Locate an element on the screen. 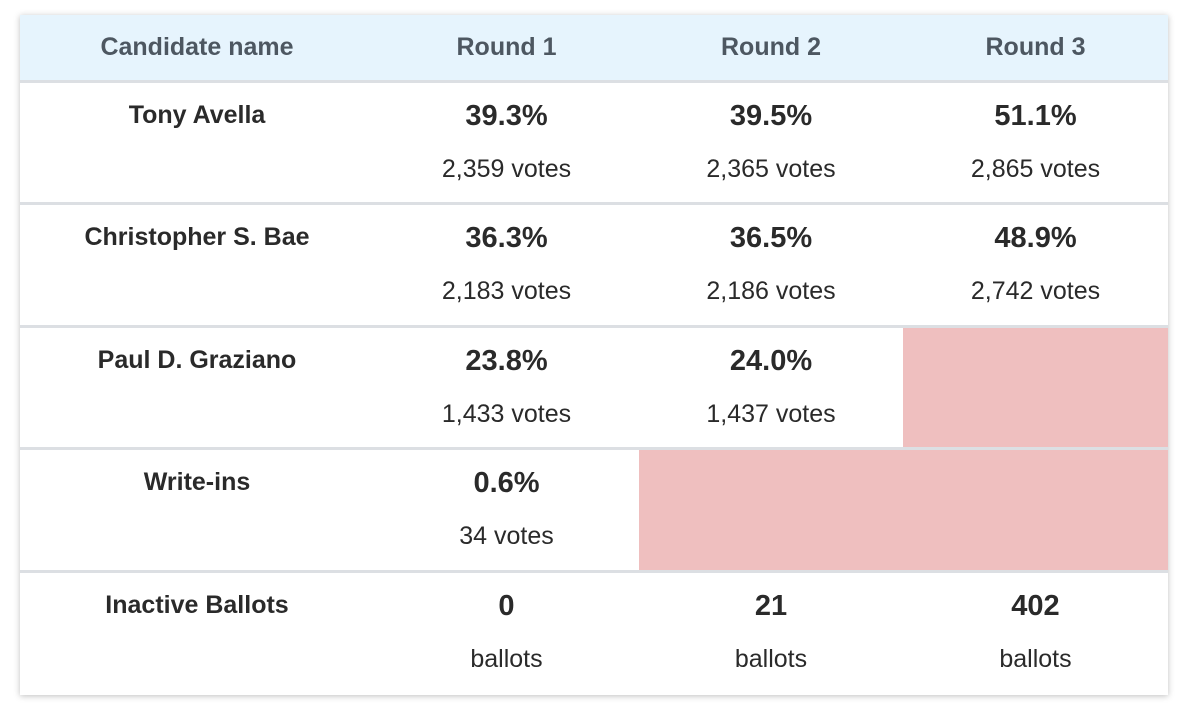 This screenshot has height=727, width=1200. header-round-1: Round 1 is located at coordinates (506, 49).